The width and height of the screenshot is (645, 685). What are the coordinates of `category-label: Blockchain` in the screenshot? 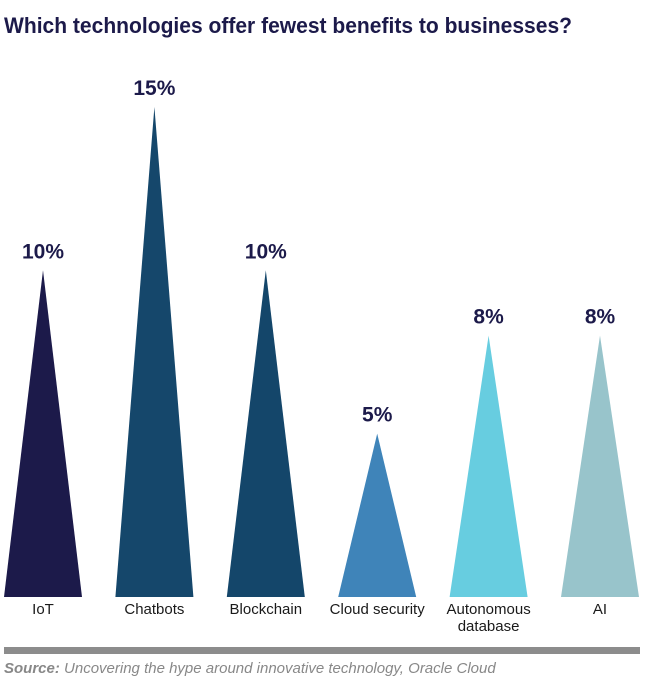 It's located at (266, 609).